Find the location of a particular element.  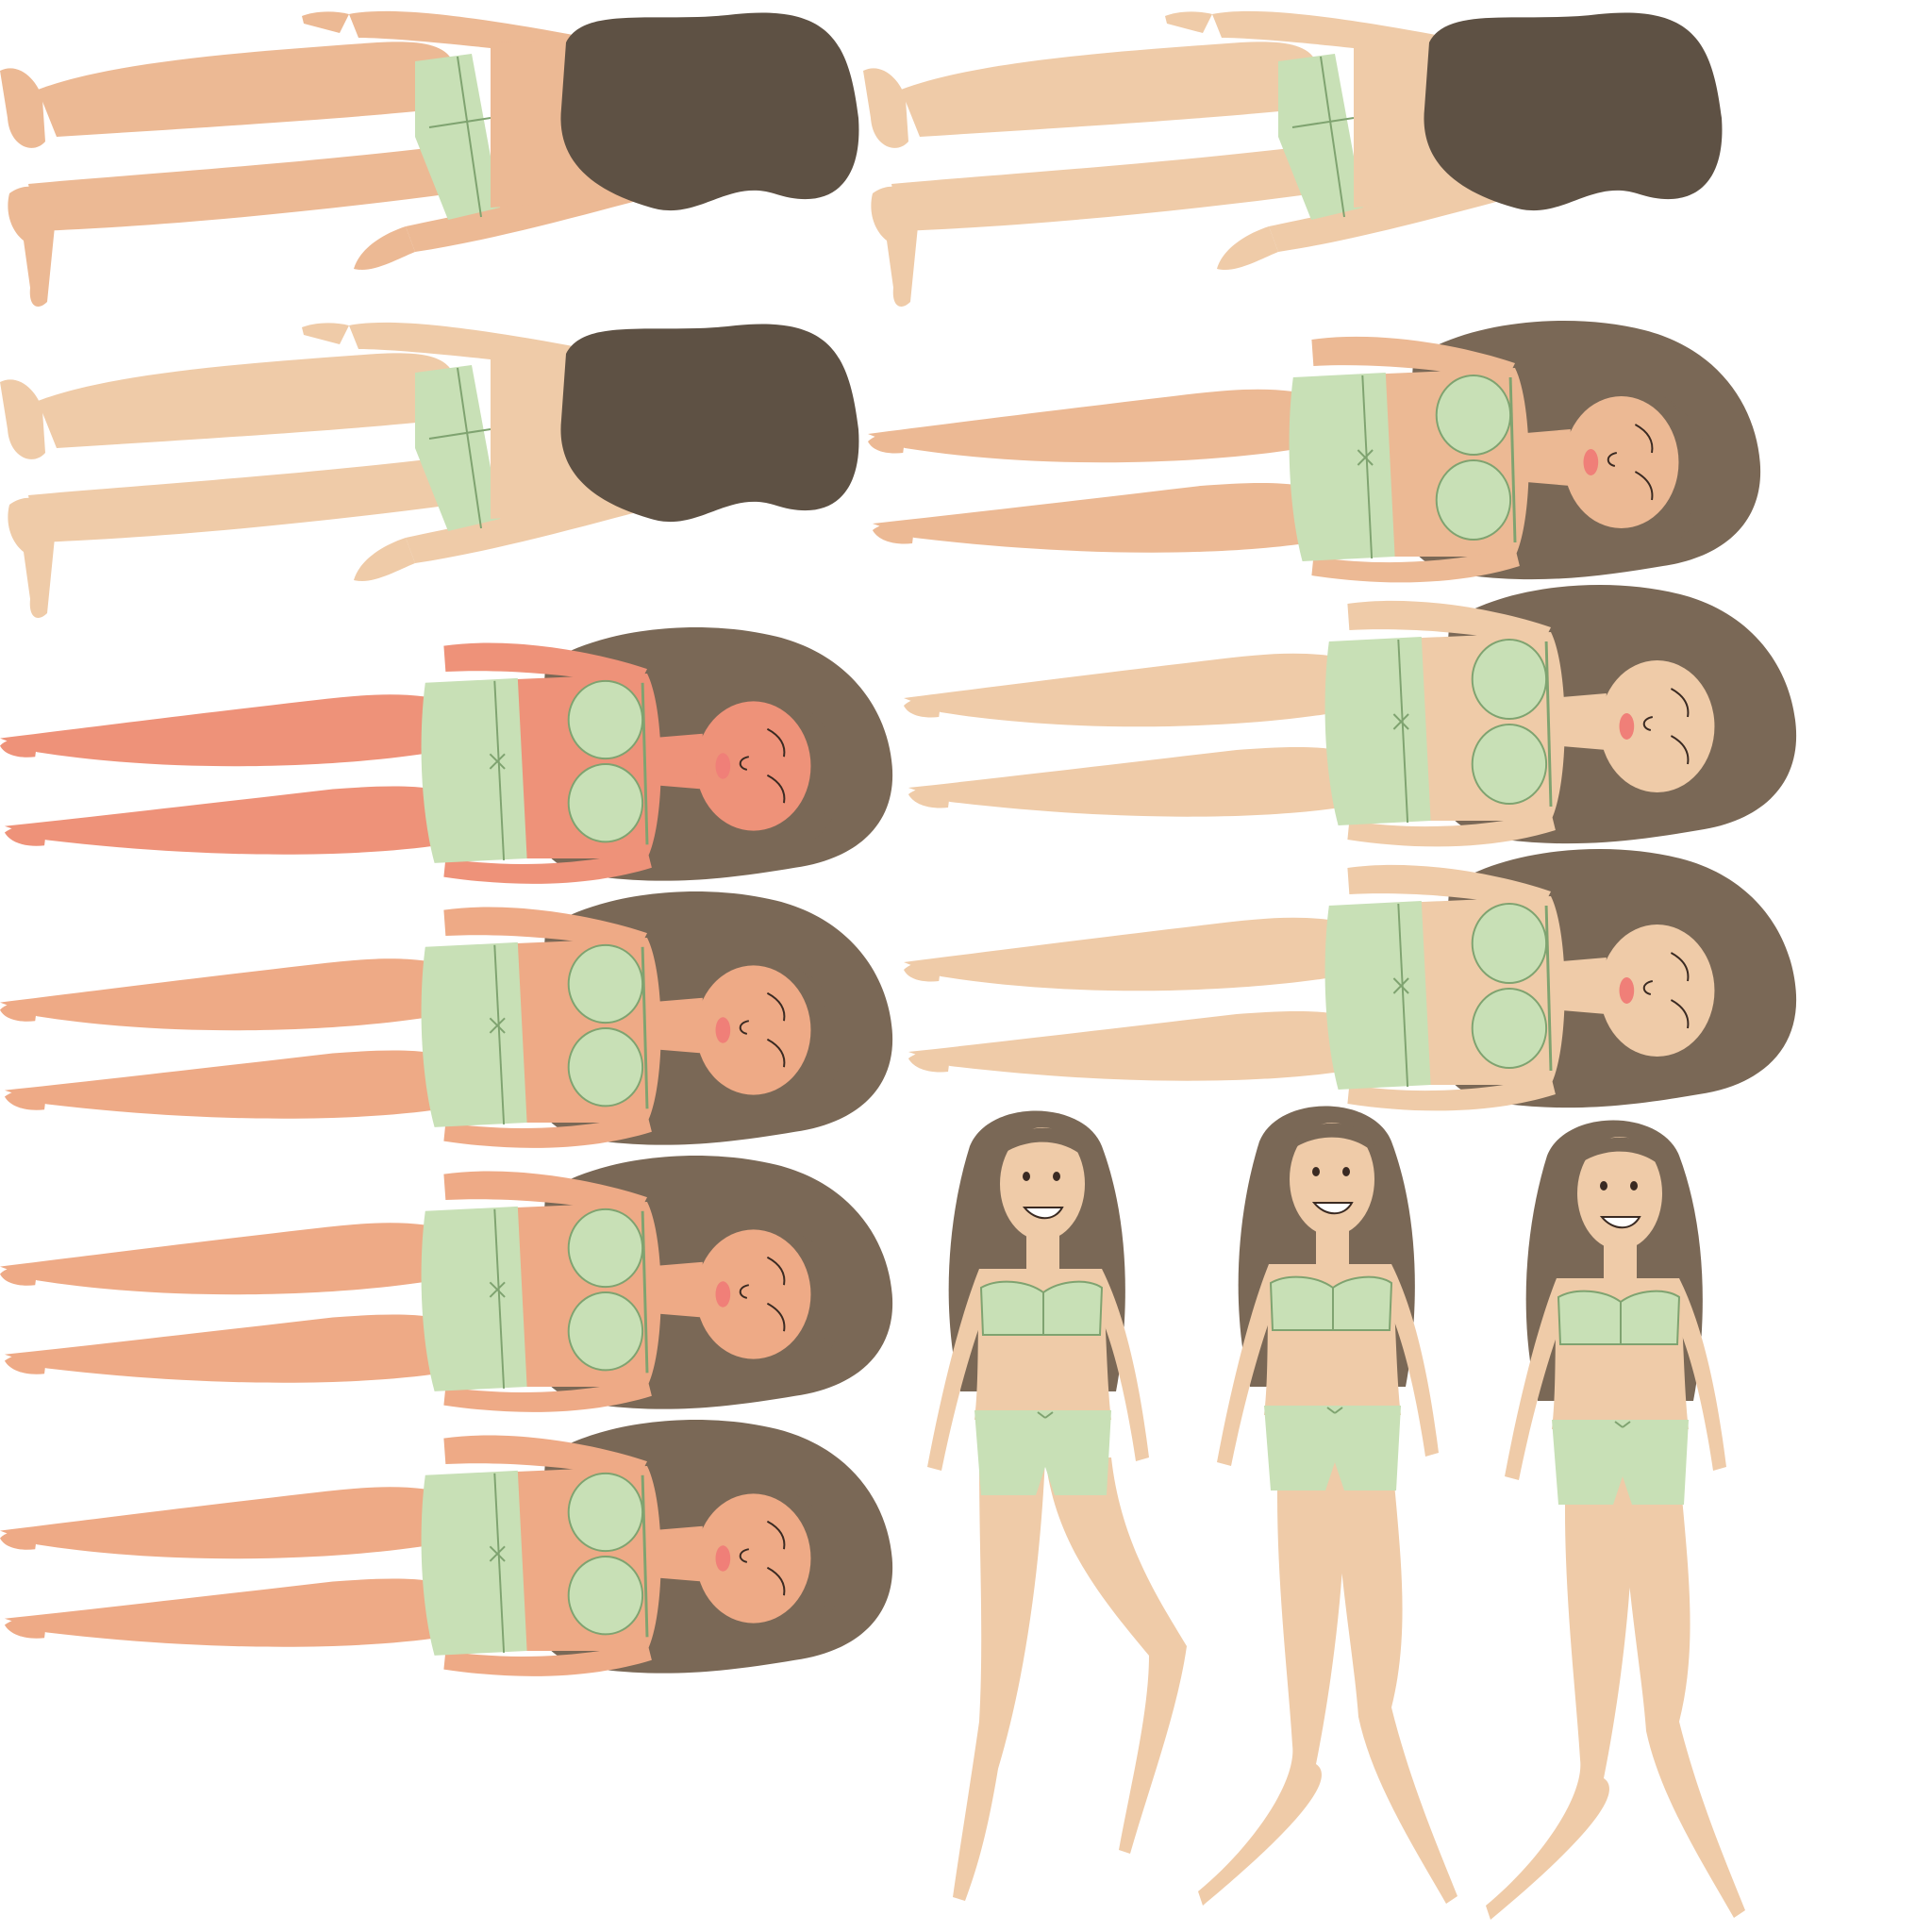

sprite-lying-back-view-tan is located at coordinates (429, 159).